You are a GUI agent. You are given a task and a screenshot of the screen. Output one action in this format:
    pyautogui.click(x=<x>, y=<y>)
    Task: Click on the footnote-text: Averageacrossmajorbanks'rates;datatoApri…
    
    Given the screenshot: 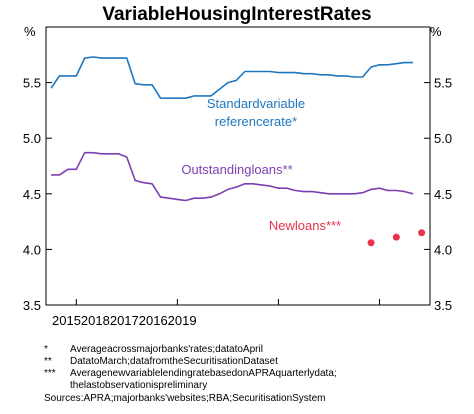 What is the action you would take?
    pyautogui.click(x=166, y=349)
    